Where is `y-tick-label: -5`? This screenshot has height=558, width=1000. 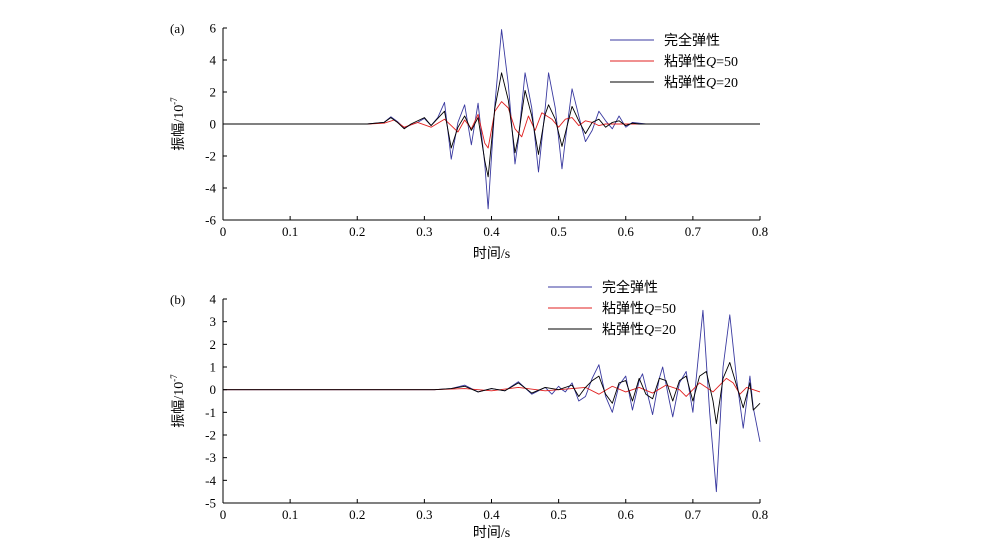 y-tick-label: -5 is located at coordinates (210, 503).